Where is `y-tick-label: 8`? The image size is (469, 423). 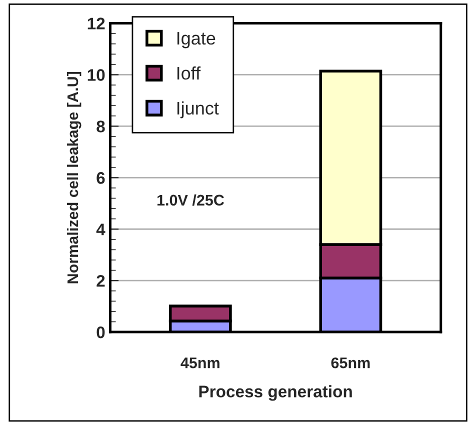 y-tick-label: 8 is located at coordinates (100, 126).